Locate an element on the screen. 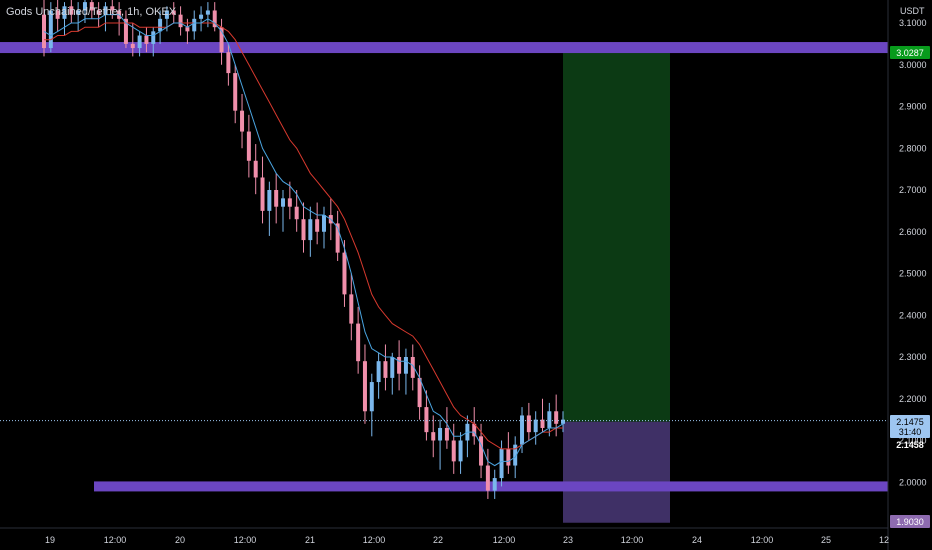 The image size is (932, 550). profit-zone is located at coordinates (616, 237).